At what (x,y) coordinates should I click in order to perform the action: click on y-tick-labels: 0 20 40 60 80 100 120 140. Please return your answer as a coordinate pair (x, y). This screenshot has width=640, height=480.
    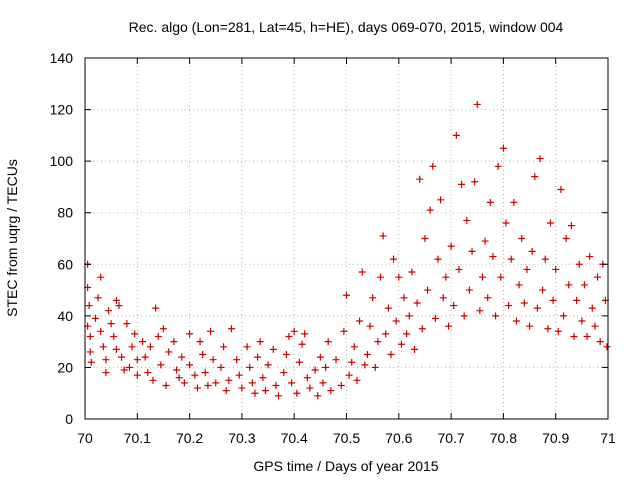
    Looking at the image, I should click on (62, 238).